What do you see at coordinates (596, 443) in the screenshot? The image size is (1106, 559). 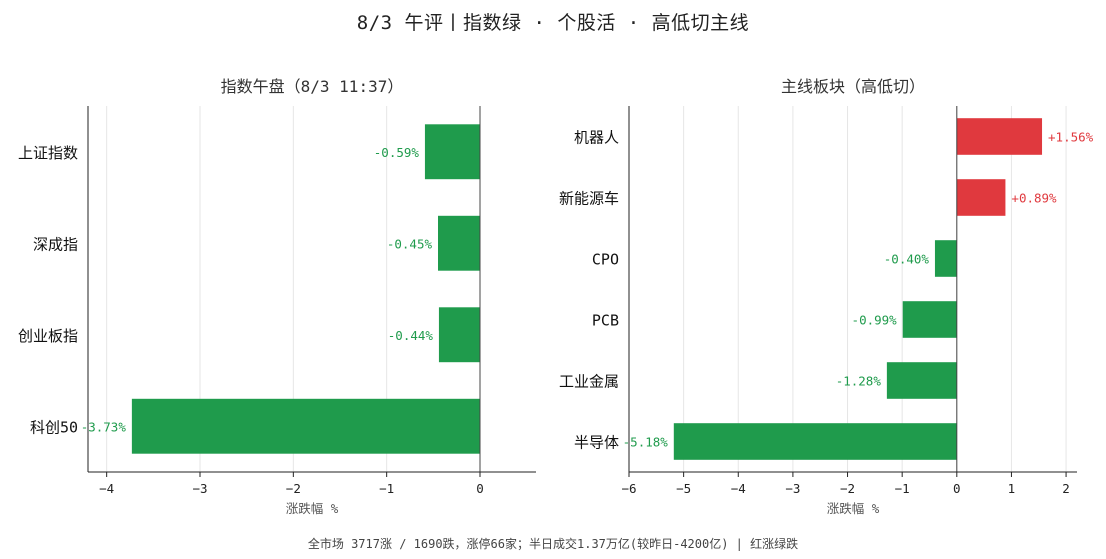 I see `sector-category-label: 半导体` at bounding box center [596, 443].